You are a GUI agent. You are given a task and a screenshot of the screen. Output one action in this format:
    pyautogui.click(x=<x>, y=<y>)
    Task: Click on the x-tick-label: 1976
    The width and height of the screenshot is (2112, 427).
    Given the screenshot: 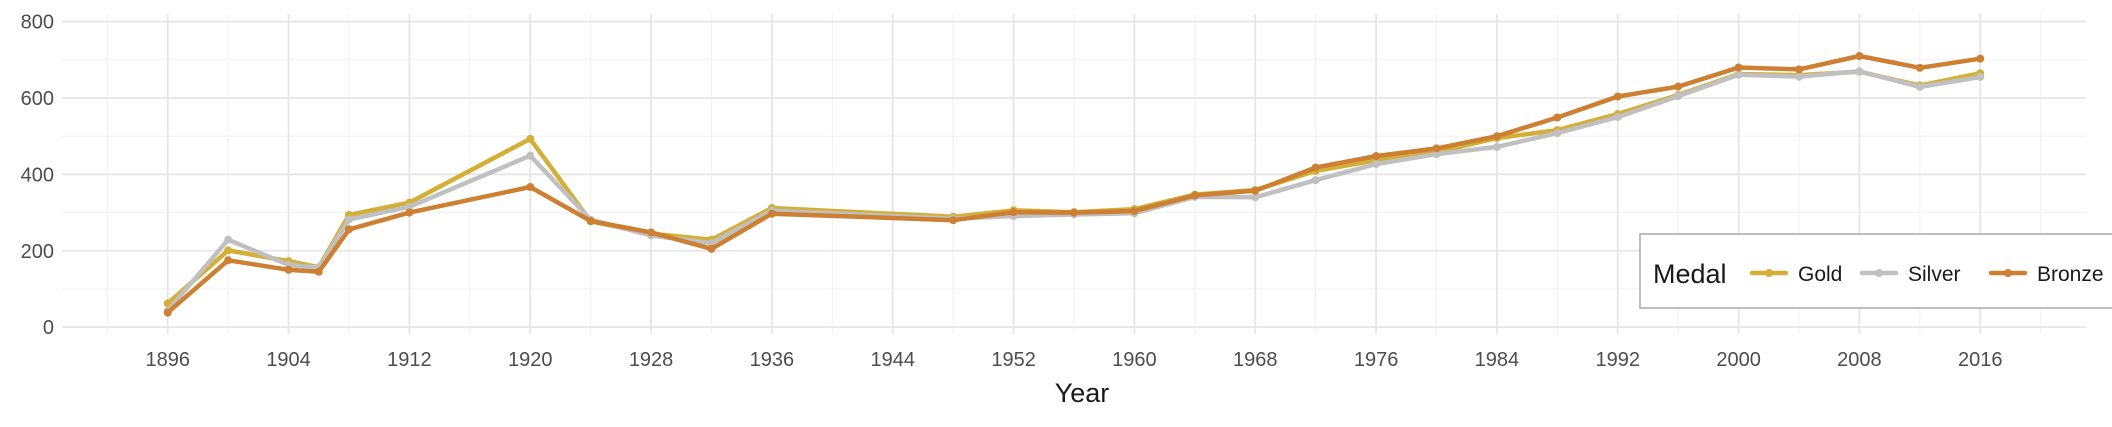 What is the action you would take?
    pyautogui.click(x=1376, y=360)
    